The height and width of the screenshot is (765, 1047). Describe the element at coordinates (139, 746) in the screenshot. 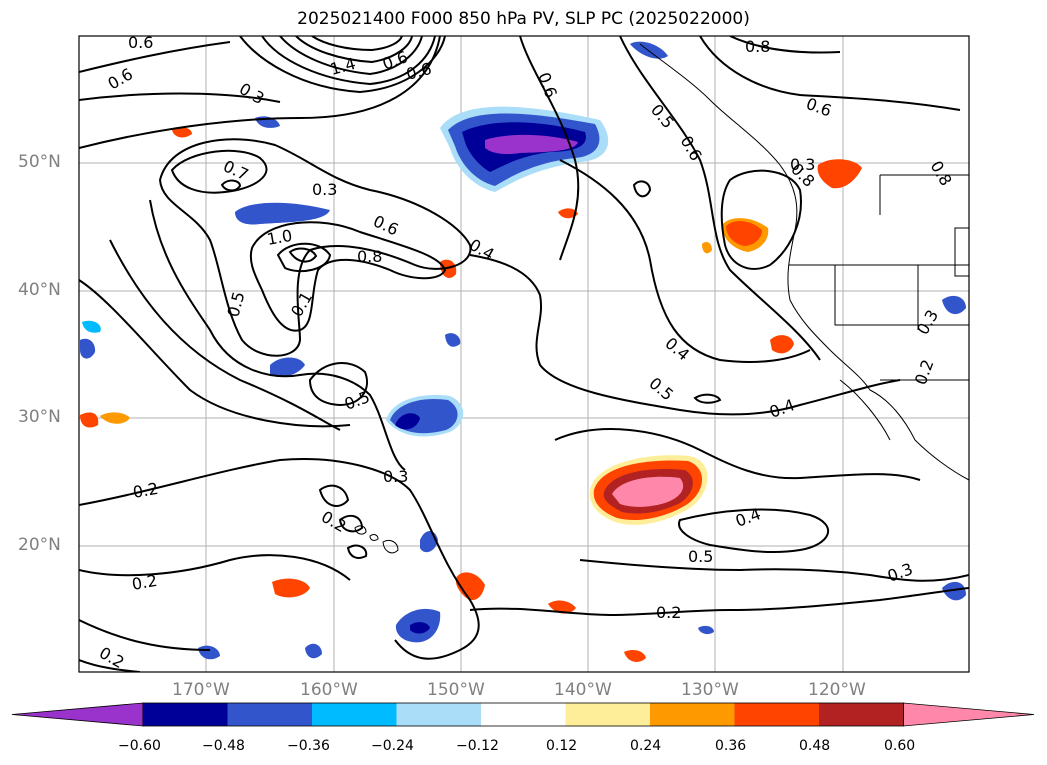

I see `colorbar-tick: −0.60` at that location.